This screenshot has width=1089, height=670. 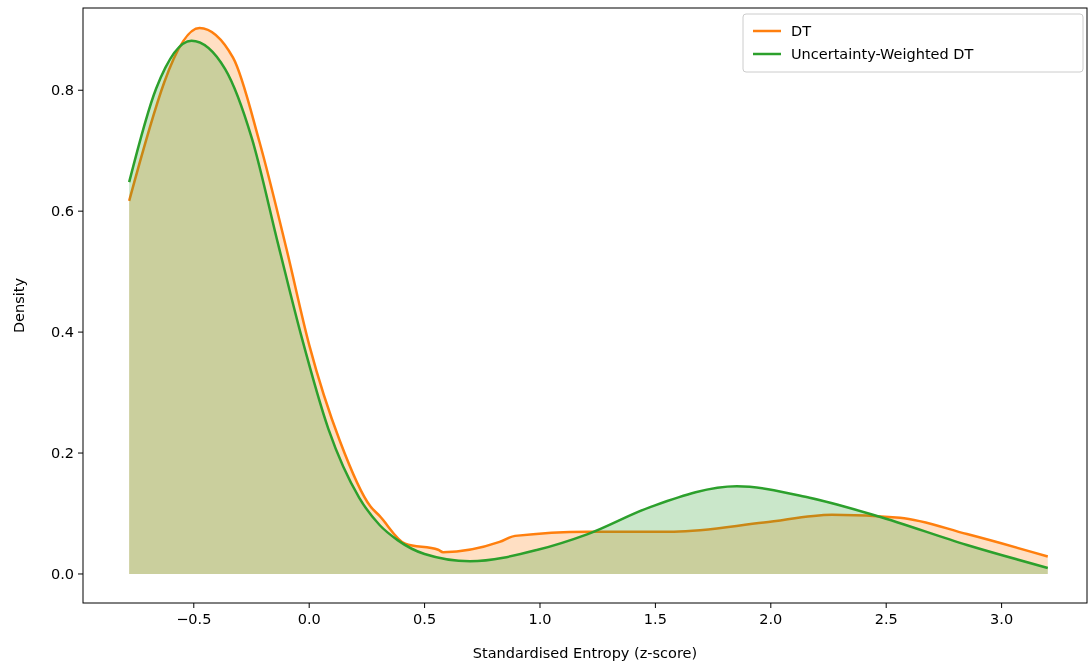 I want to click on y-tick-label: 0.0, so click(x=62, y=573).